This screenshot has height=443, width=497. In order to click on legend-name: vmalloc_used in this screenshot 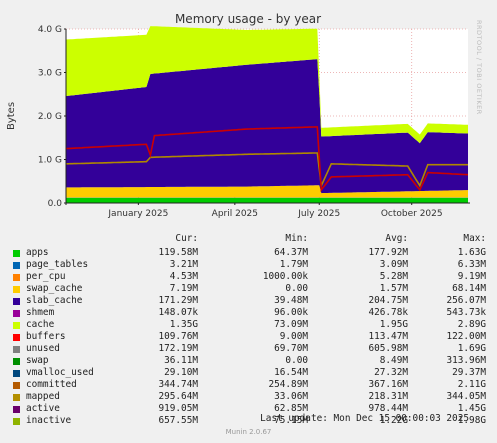, I will do `click(60, 372)`.